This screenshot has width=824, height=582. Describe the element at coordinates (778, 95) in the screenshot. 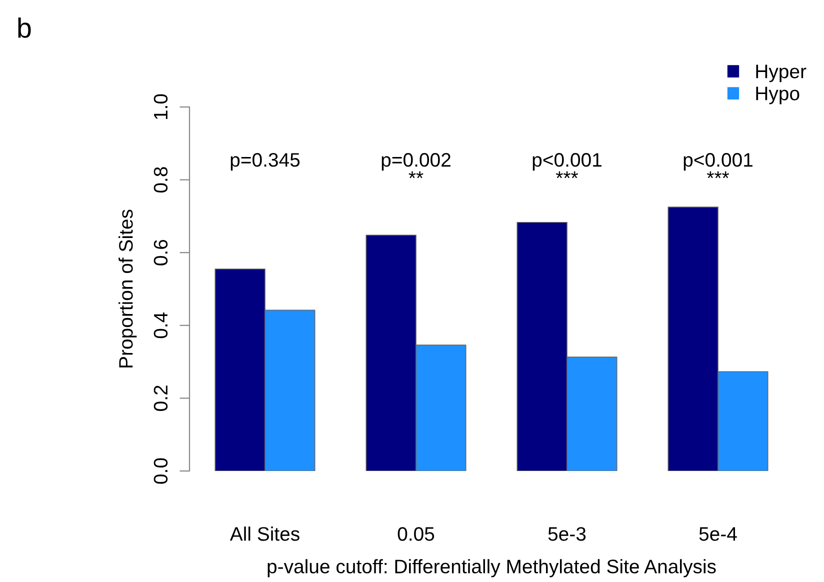

I see `legend-label: Hypo` at that location.